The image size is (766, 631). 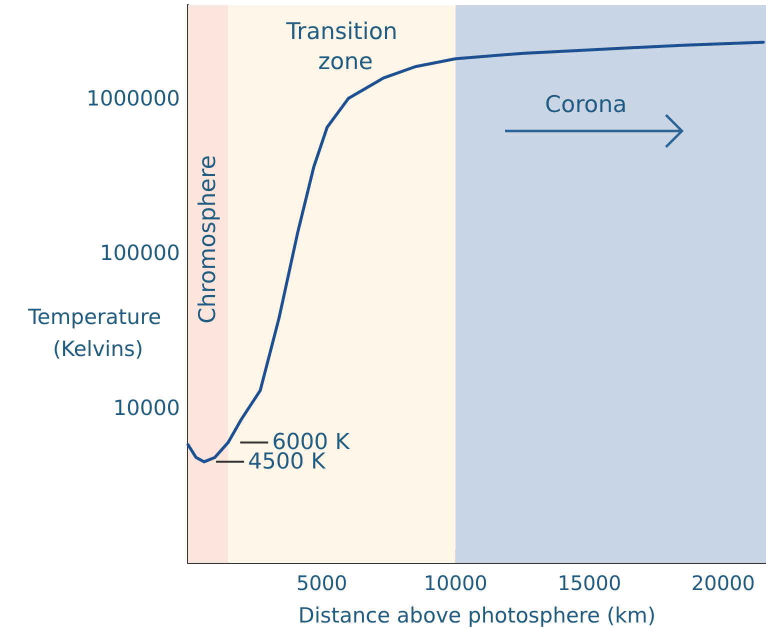 I want to click on x-tick-label: 5000, so click(x=322, y=583).